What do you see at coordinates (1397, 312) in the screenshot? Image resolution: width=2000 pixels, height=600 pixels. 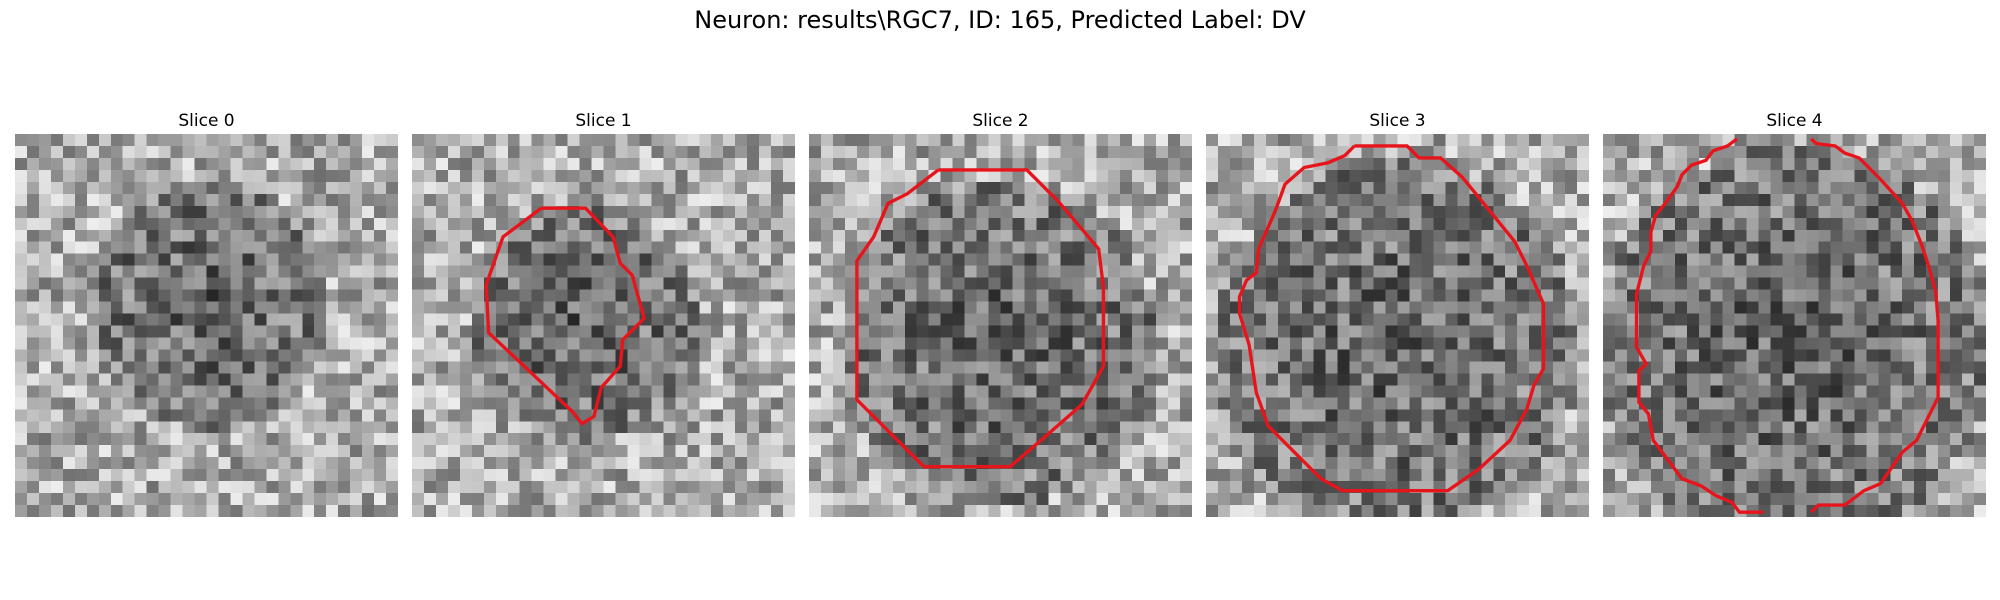 I see `panel-slice-3: Slice 3` at bounding box center [1397, 312].